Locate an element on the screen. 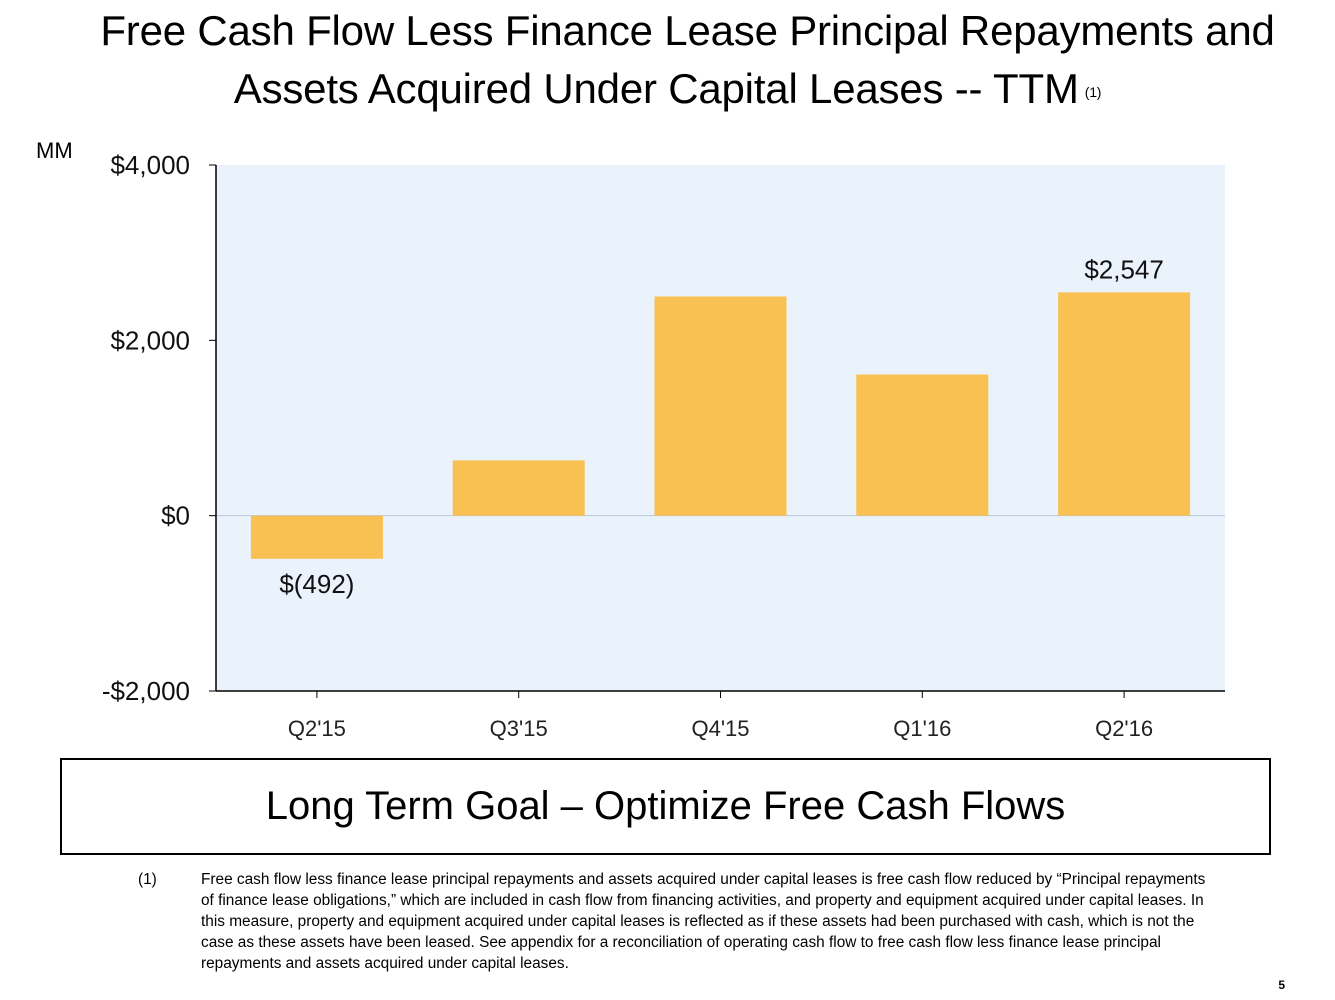  y-tick-label-0: -$2,000 is located at coordinates (146, 691).